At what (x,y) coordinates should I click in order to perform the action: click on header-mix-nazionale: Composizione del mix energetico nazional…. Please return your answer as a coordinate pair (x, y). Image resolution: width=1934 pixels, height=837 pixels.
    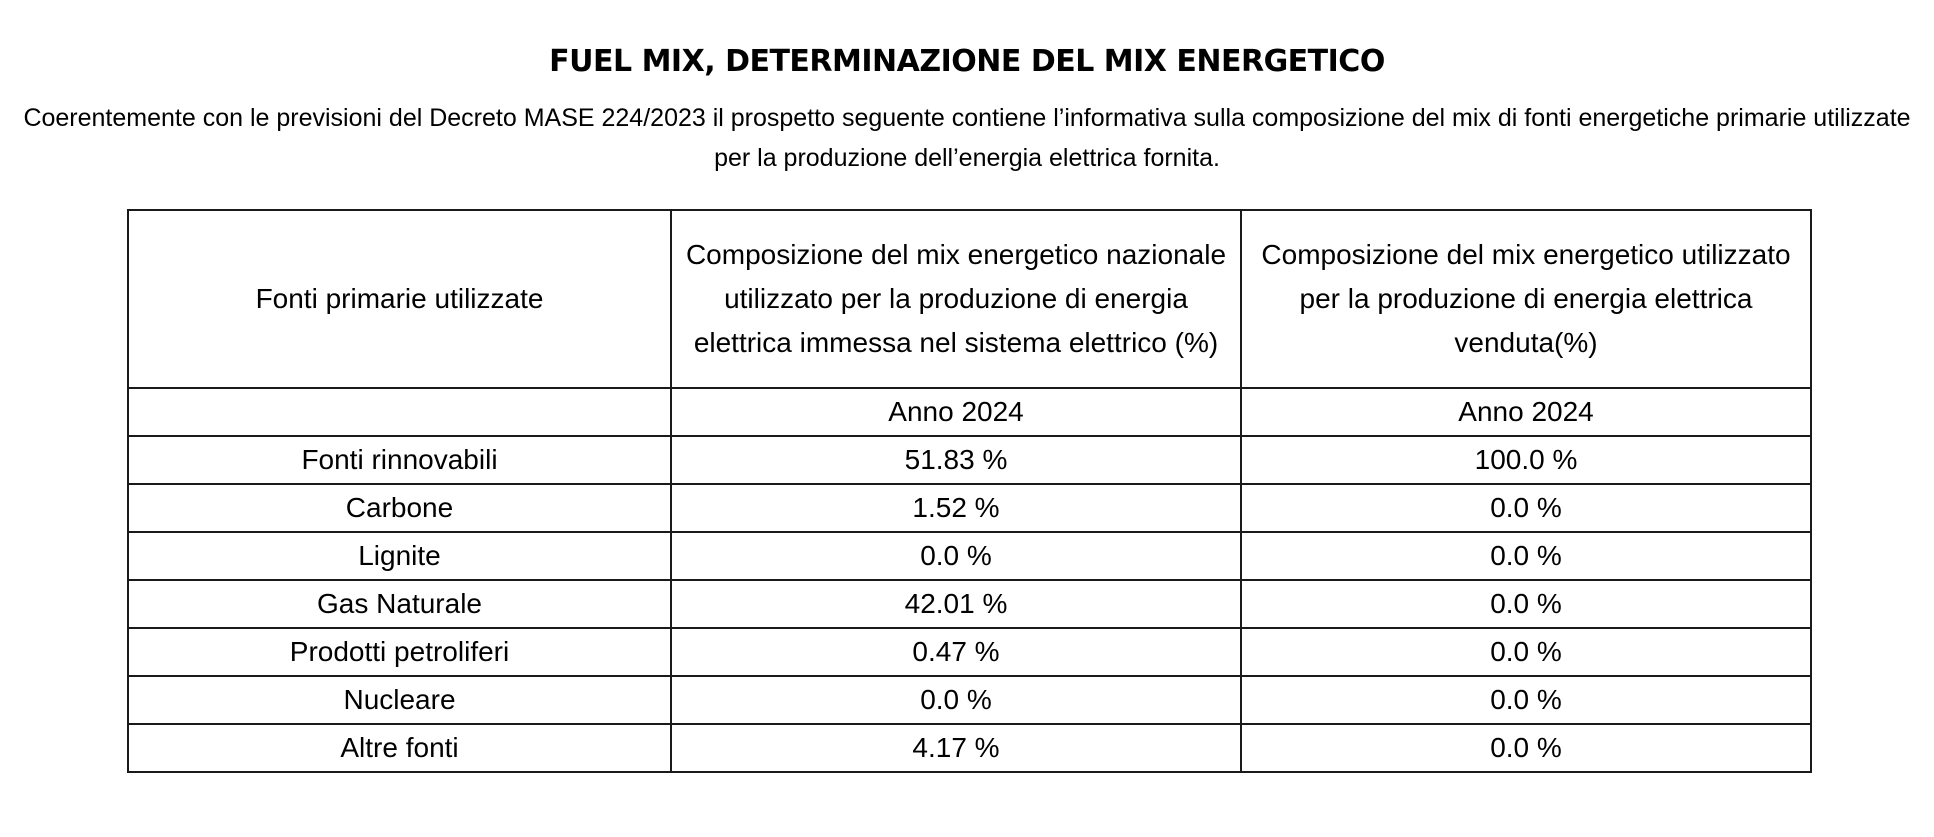
    Looking at the image, I should click on (956, 299).